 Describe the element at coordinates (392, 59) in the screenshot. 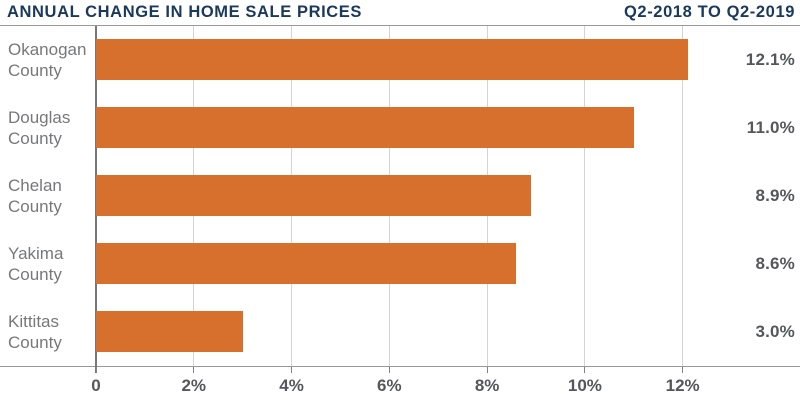

I see `bar-okanogan-county` at that location.